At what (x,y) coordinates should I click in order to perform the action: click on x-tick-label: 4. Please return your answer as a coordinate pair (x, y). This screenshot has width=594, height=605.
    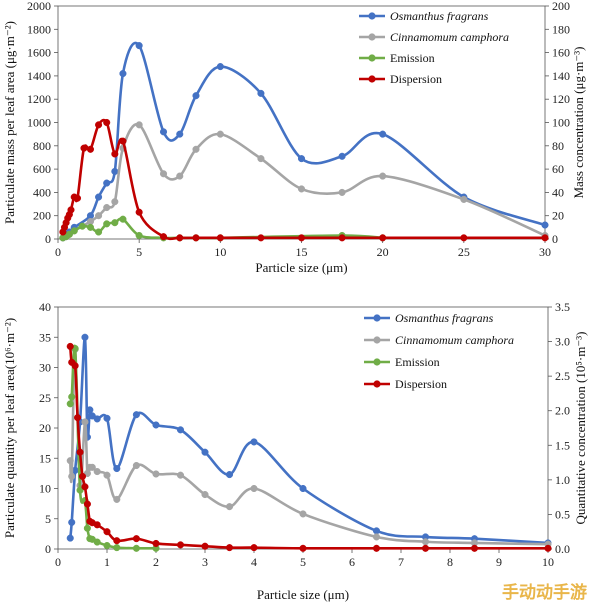
    Looking at the image, I should click on (254, 562).